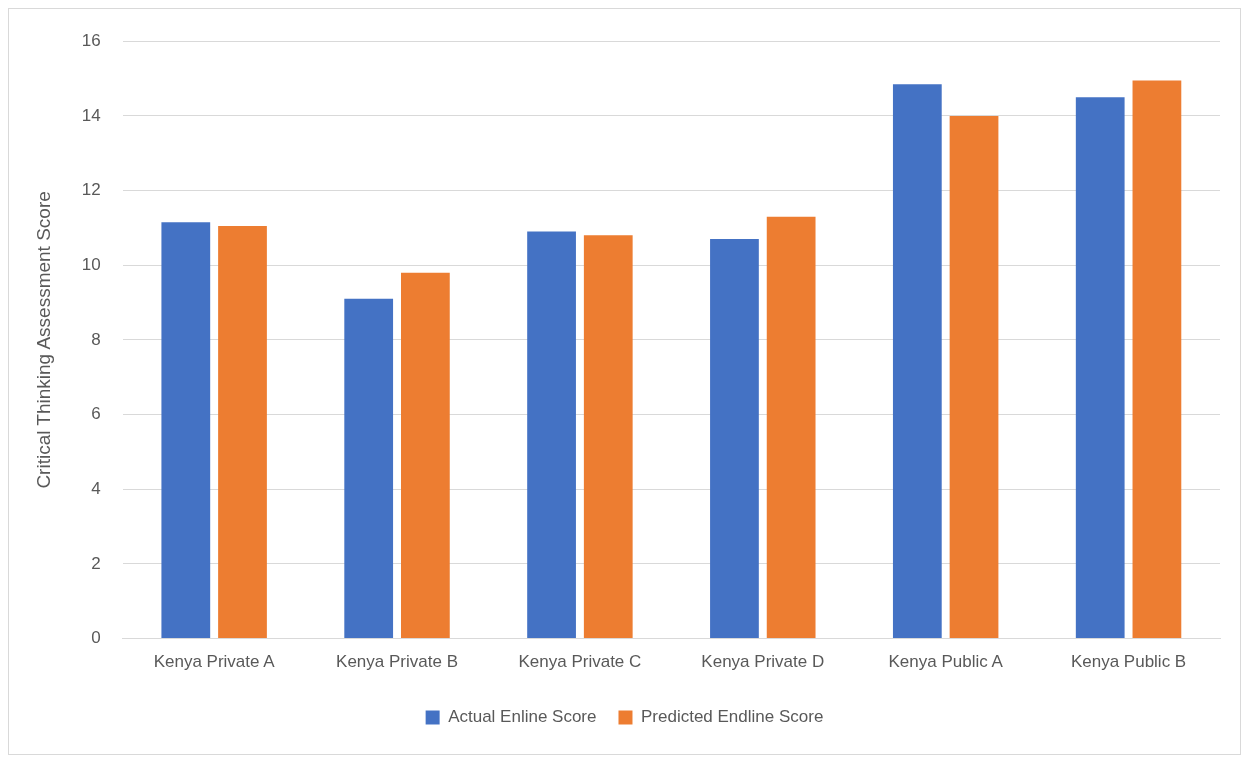  Describe the element at coordinates (91, 40) in the screenshot. I see `y-tick-label: 16` at that location.